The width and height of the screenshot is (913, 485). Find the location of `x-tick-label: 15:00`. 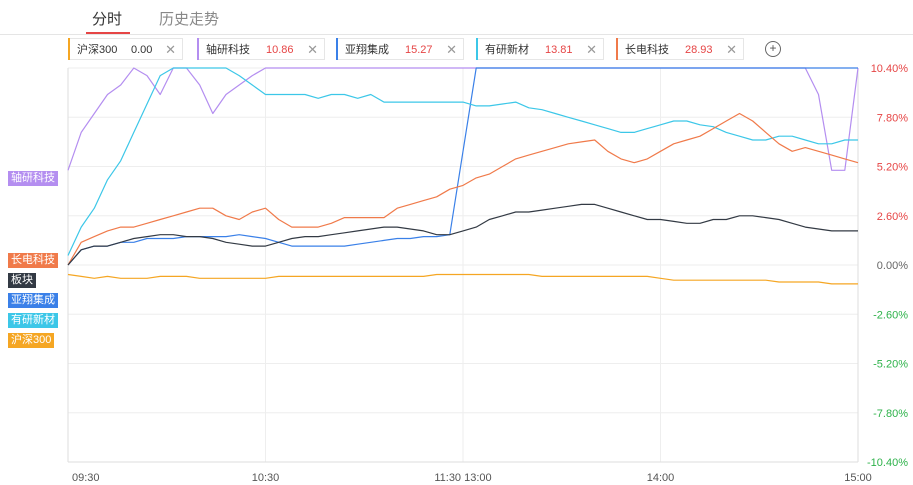

x-tick-label: 15:00 is located at coordinates (858, 478).